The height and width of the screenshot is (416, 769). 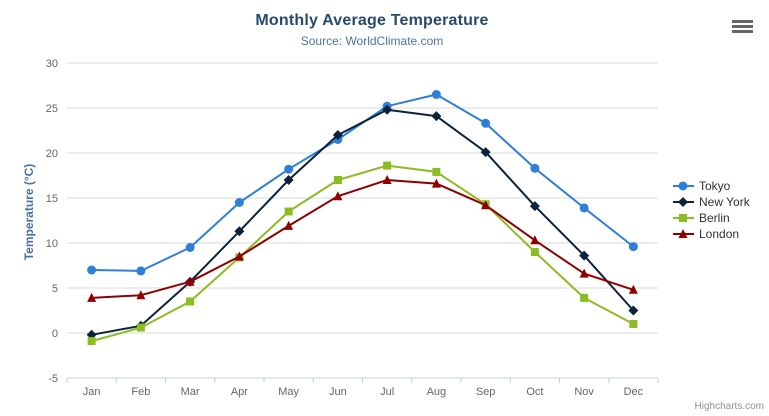 What do you see at coordinates (534, 206) in the screenshot?
I see `point-new-york-Oct` at bounding box center [534, 206].